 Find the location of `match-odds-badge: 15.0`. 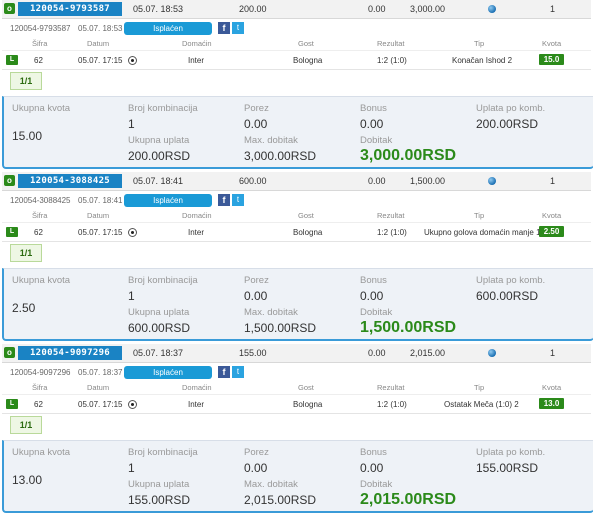

match-odds-badge: 15.0 is located at coordinates (551, 59).